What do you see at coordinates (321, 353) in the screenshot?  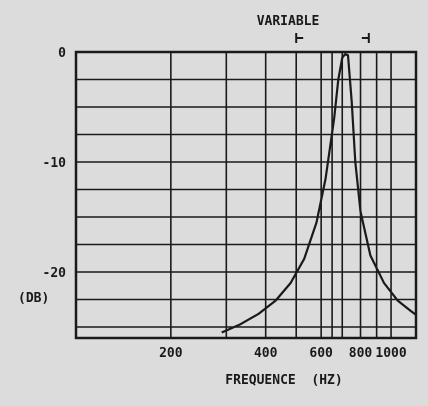 I see `x-tick-label: 600` at bounding box center [321, 353].